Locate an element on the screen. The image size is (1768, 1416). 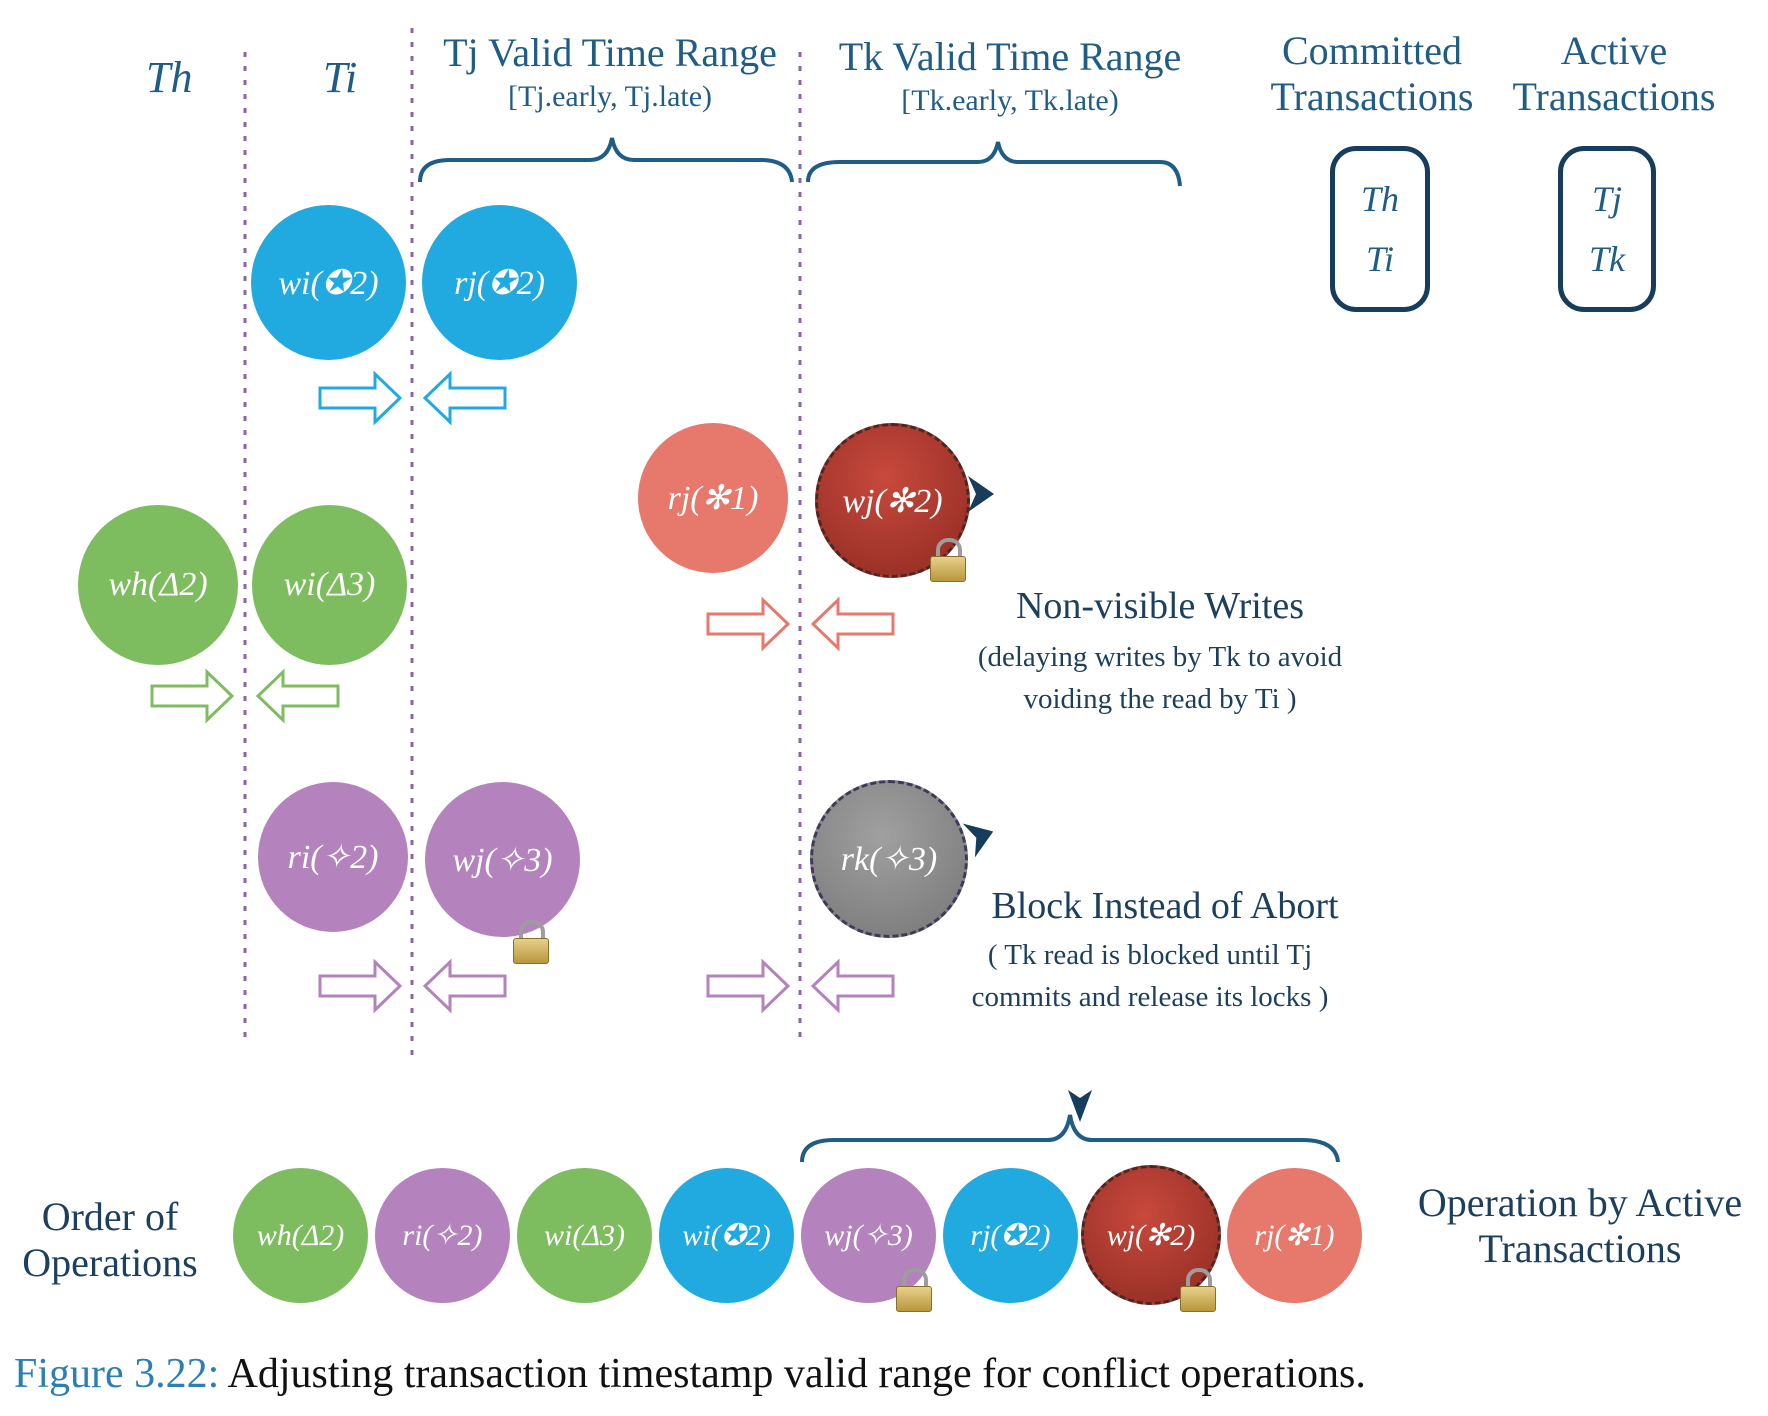
active-item: Tk is located at coordinates (1607, 259).